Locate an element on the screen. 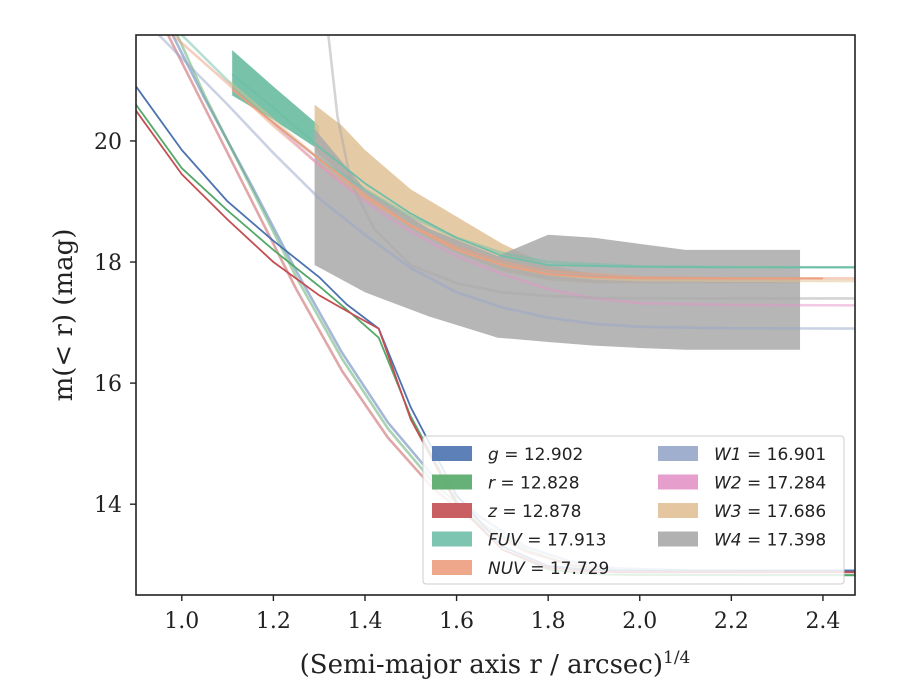  legend-item-g: g = 12.902 is located at coordinates (507, 455).